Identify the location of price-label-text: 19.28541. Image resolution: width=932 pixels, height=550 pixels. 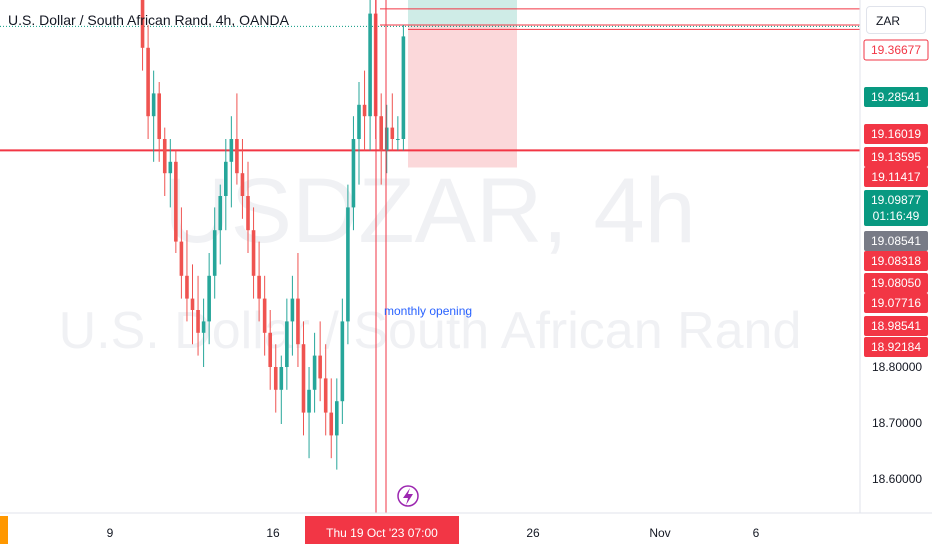
(896, 97).